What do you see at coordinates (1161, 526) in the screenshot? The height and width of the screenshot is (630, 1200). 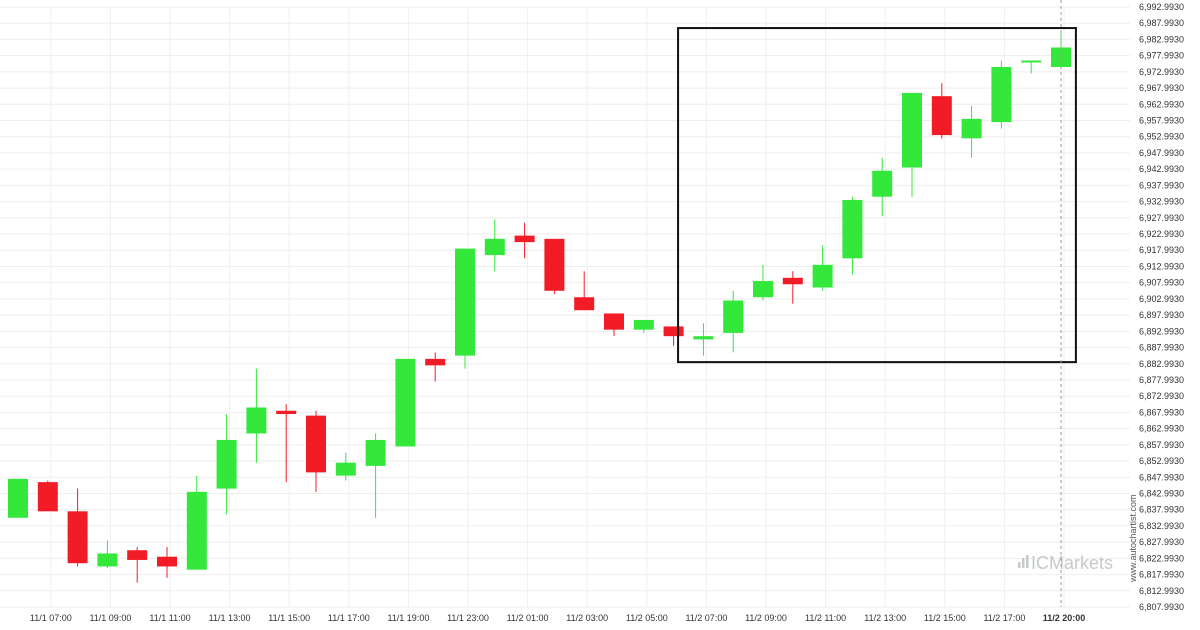 I see `y-tick-label: 6,832.9930` at bounding box center [1161, 526].